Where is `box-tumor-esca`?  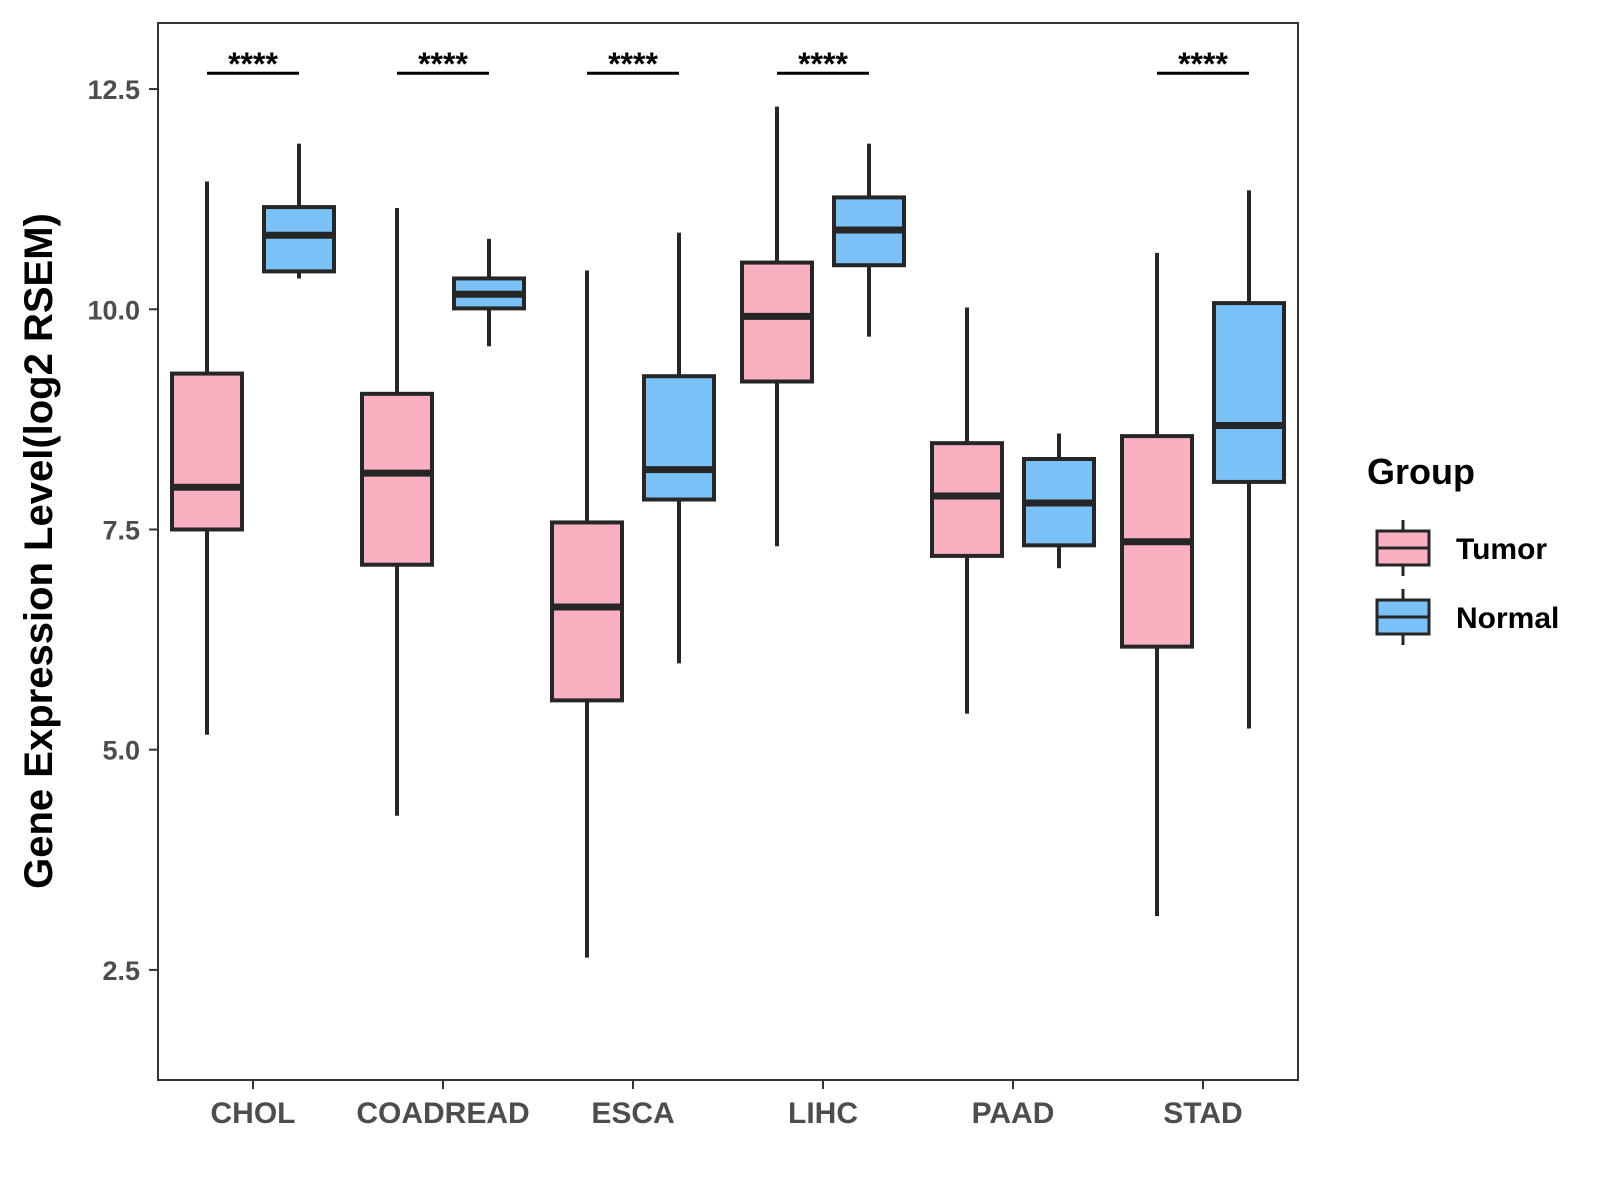 box-tumor-esca is located at coordinates (587, 614).